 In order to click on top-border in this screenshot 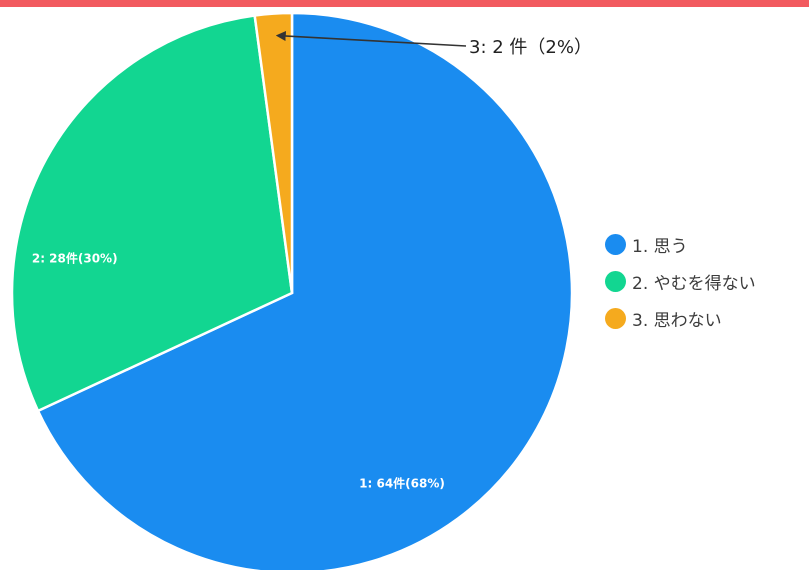, I will do `click(404, 3)`.